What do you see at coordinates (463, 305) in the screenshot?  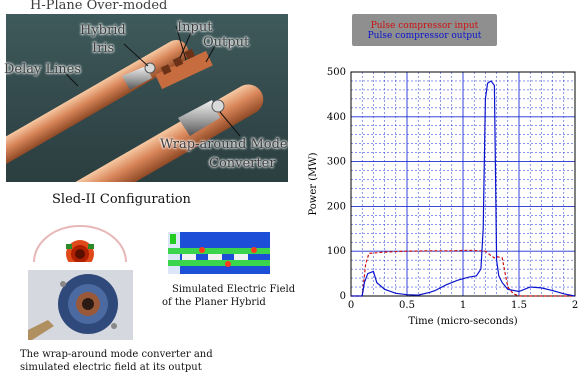 I see `x-tick-label: 1` at bounding box center [463, 305].